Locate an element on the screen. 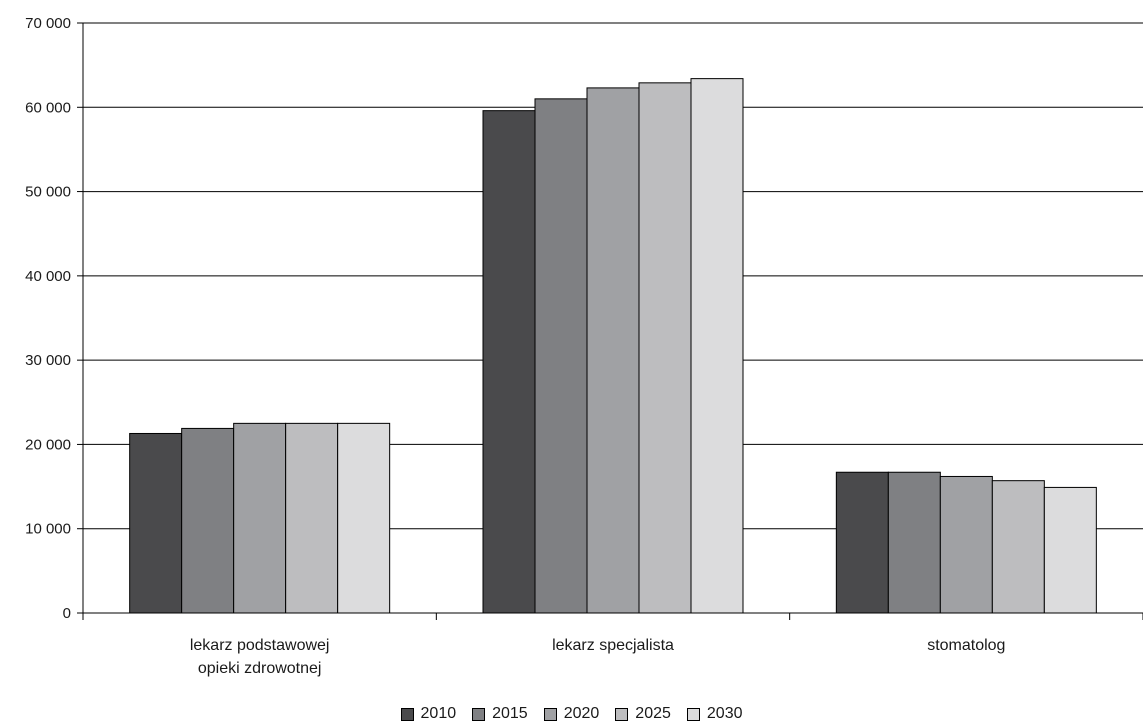 The image size is (1143, 725). y-tick-label: 20 000 is located at coordinates (48, 444).